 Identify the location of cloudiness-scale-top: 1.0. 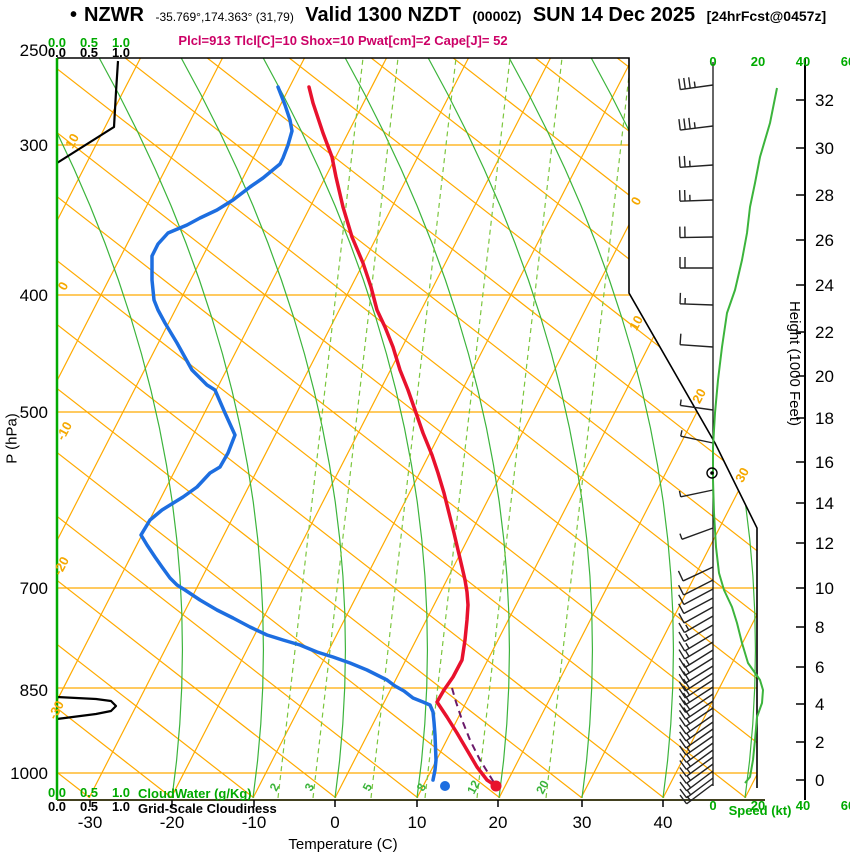
(121, 52).